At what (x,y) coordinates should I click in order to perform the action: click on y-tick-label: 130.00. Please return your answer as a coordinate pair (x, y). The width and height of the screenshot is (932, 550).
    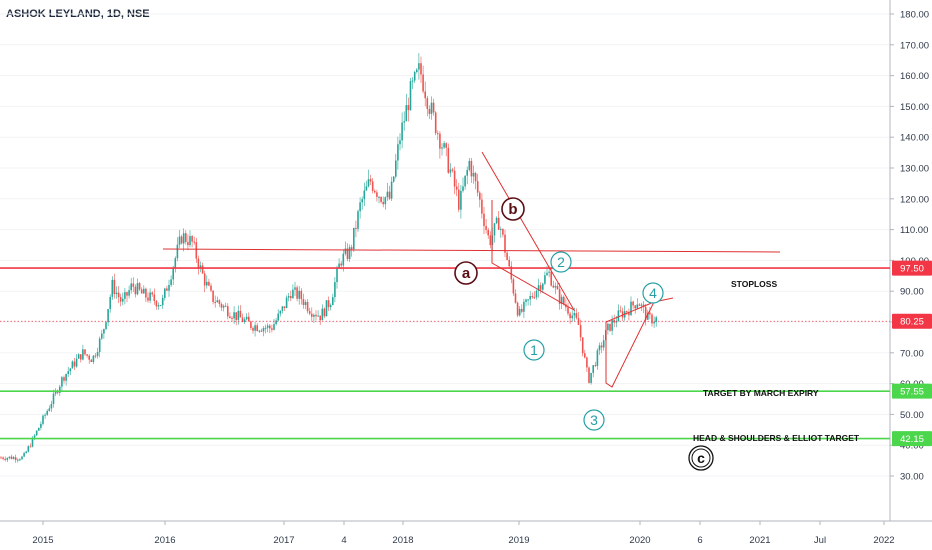
    Looking at the image, I should click on (914, 169).